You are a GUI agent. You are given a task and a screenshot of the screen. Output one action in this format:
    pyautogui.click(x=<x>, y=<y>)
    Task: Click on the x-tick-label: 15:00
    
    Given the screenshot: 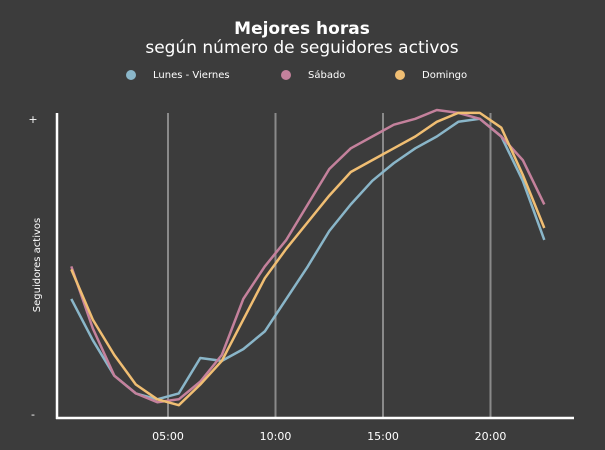 What is the action you would take?
    pyautogui.click(x=383, y=436)
    